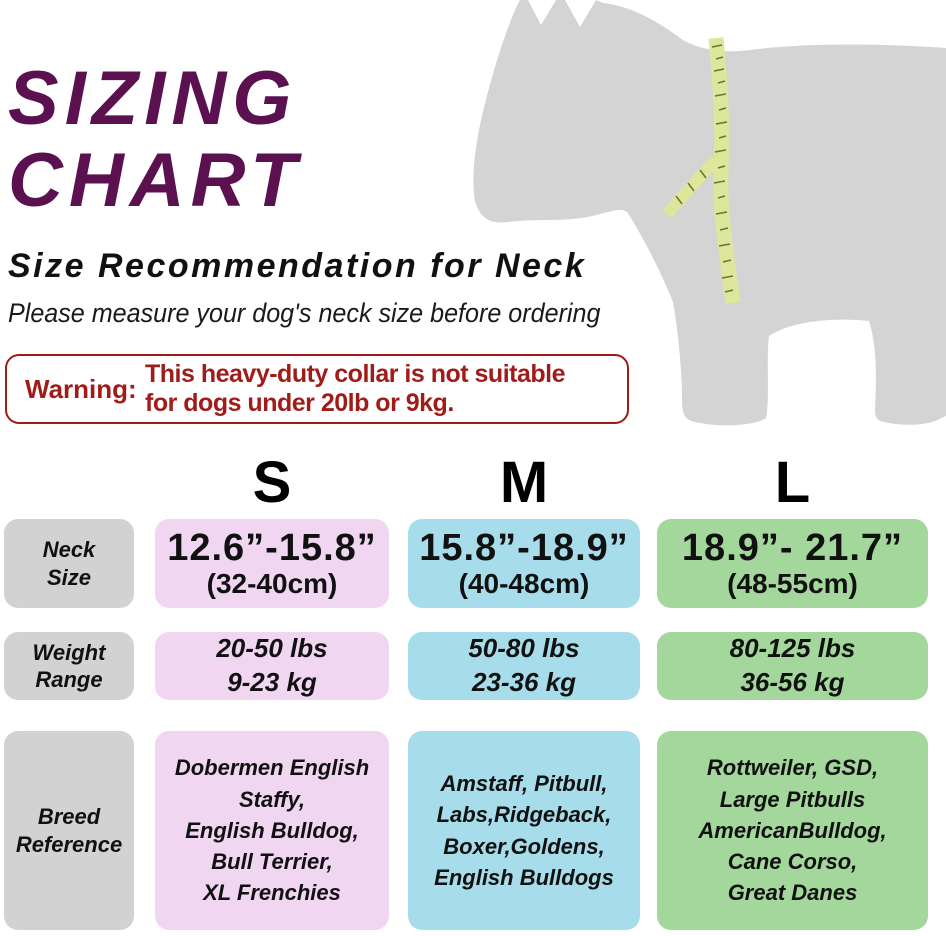  I want to click on neck-size-inches: 15.8”-18.9”, so click(524, 547).